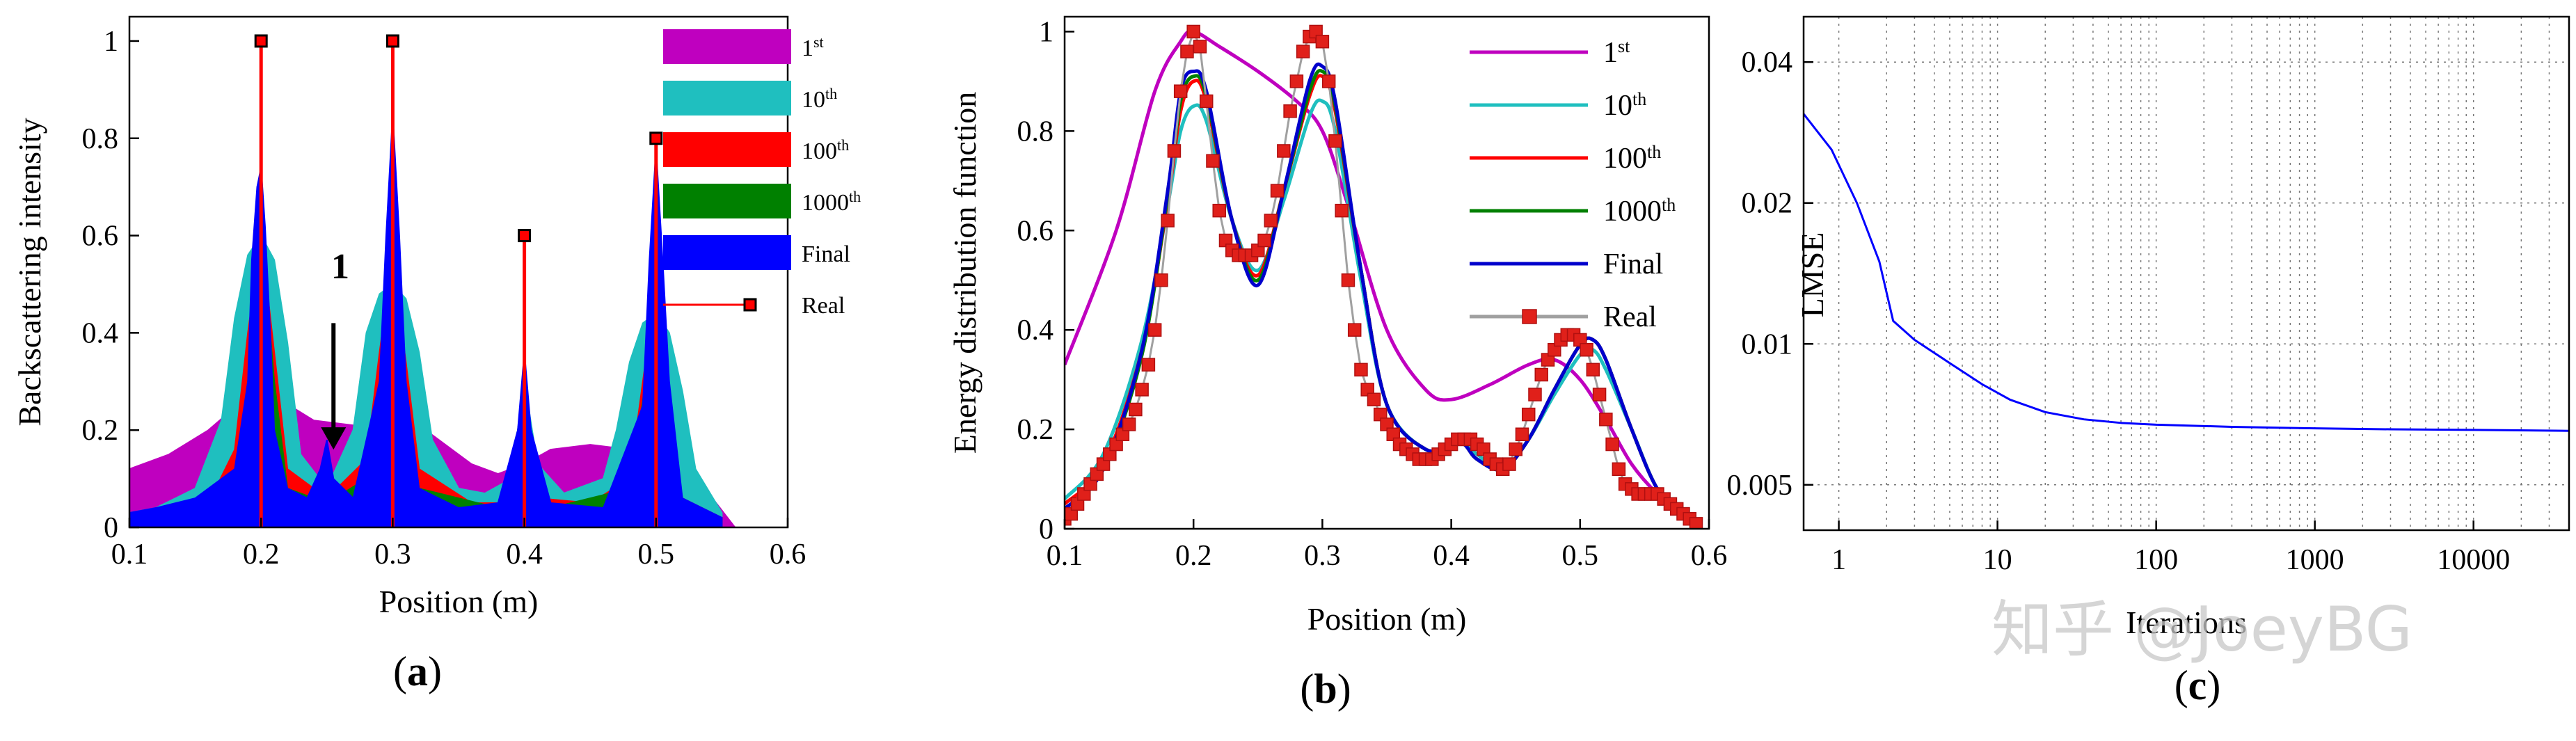  What do you see at coordinates (1035, 231) in the screenshot?
I see `b-ytick-label: 0.6` at bounding box center [1035, 231].